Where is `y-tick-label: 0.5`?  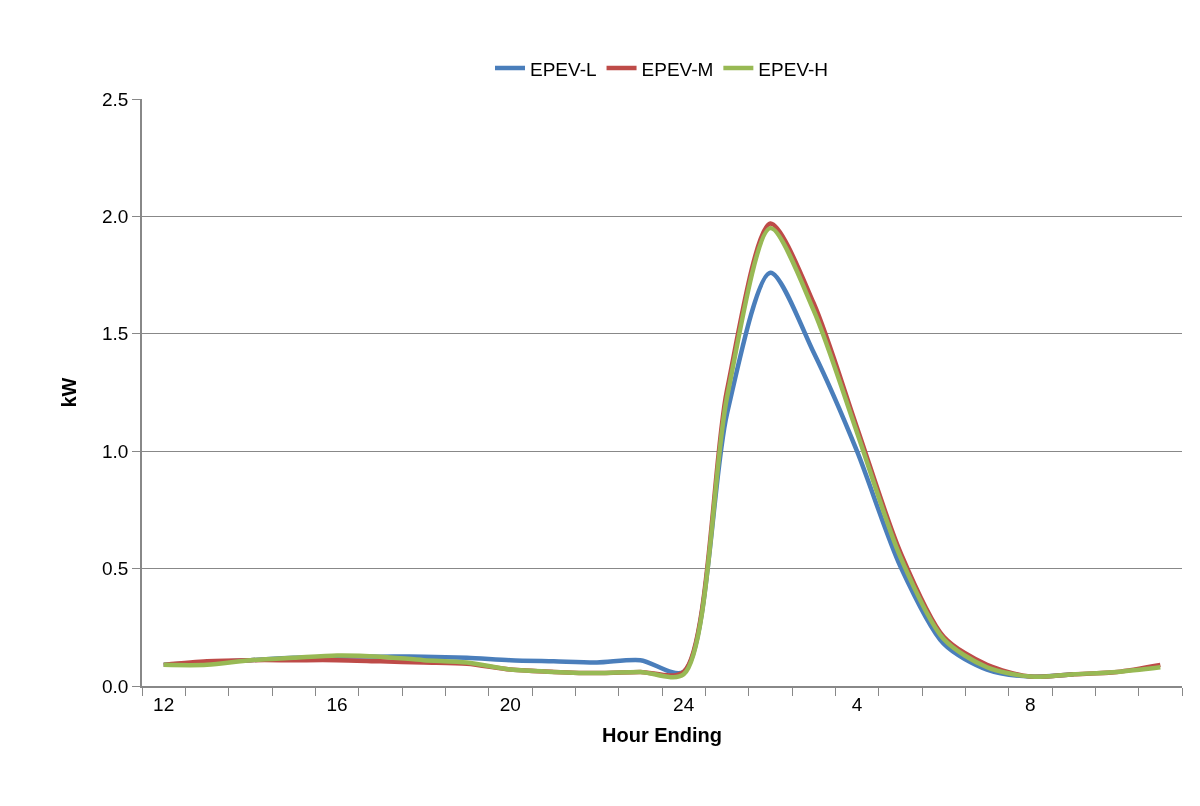
y-tick-label: 0.5 is located at coordinates (115, 569).